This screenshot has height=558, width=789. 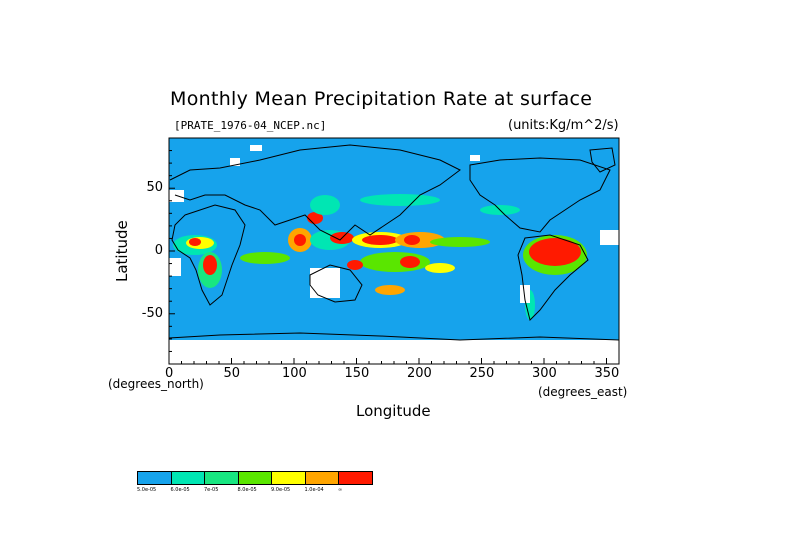 What do you see at coordinates (380, 257) in the screenshot?
I see `precip-shading` at bounding box center [380, 257].